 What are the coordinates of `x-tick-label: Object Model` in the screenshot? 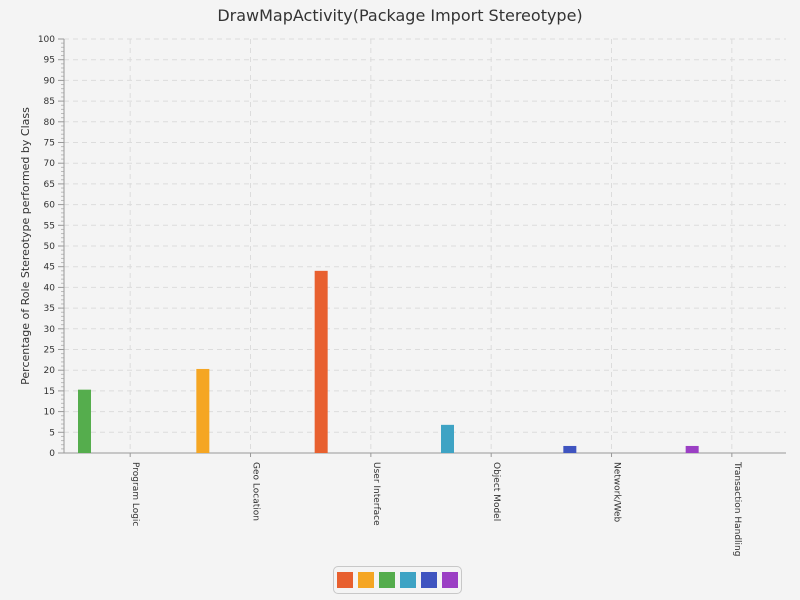 It's located at (496, 491).